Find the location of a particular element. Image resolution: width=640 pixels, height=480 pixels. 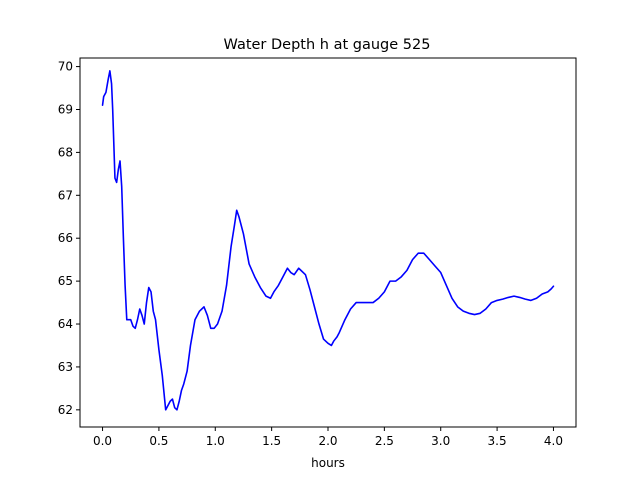

x-tick-label: 1.0 is located at coordinates (215, 441).